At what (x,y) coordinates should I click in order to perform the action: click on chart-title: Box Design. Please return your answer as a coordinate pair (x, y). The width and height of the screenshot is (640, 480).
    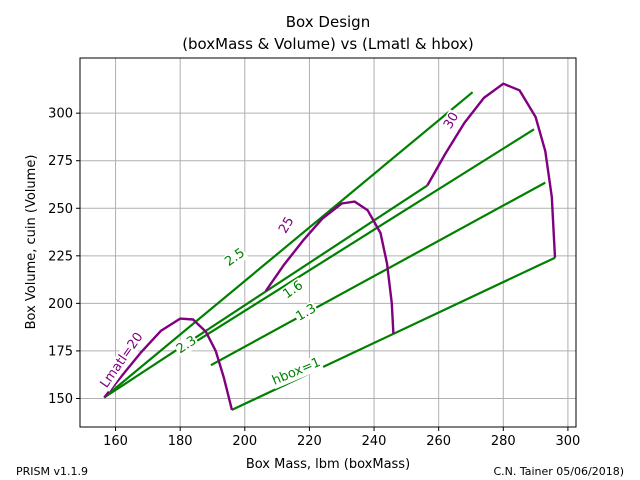
    Looking at the image, I should click on (328, 22).